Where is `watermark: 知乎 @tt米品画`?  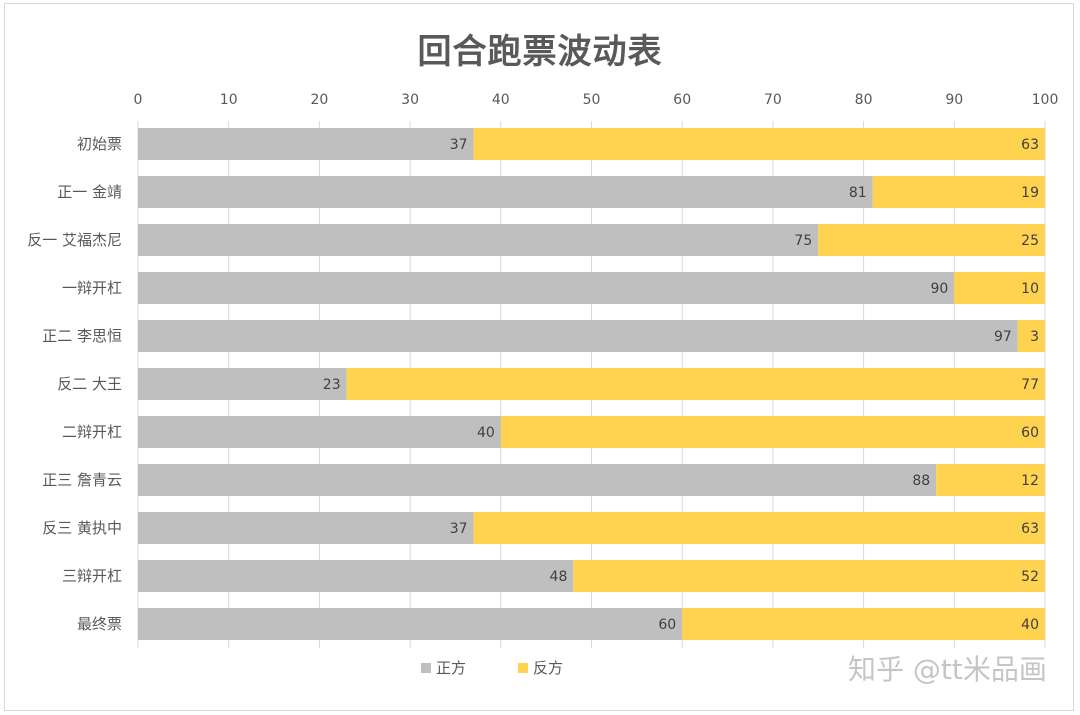 watermark: 知乎 @tt米品画 is located at coordinates (947, 669).